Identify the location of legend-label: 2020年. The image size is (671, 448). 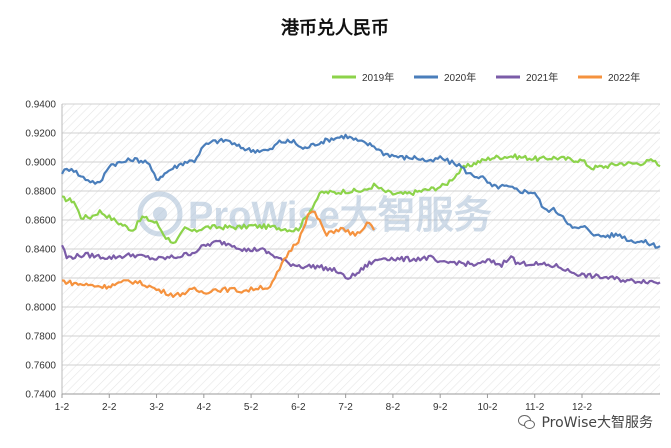
(460, 77).